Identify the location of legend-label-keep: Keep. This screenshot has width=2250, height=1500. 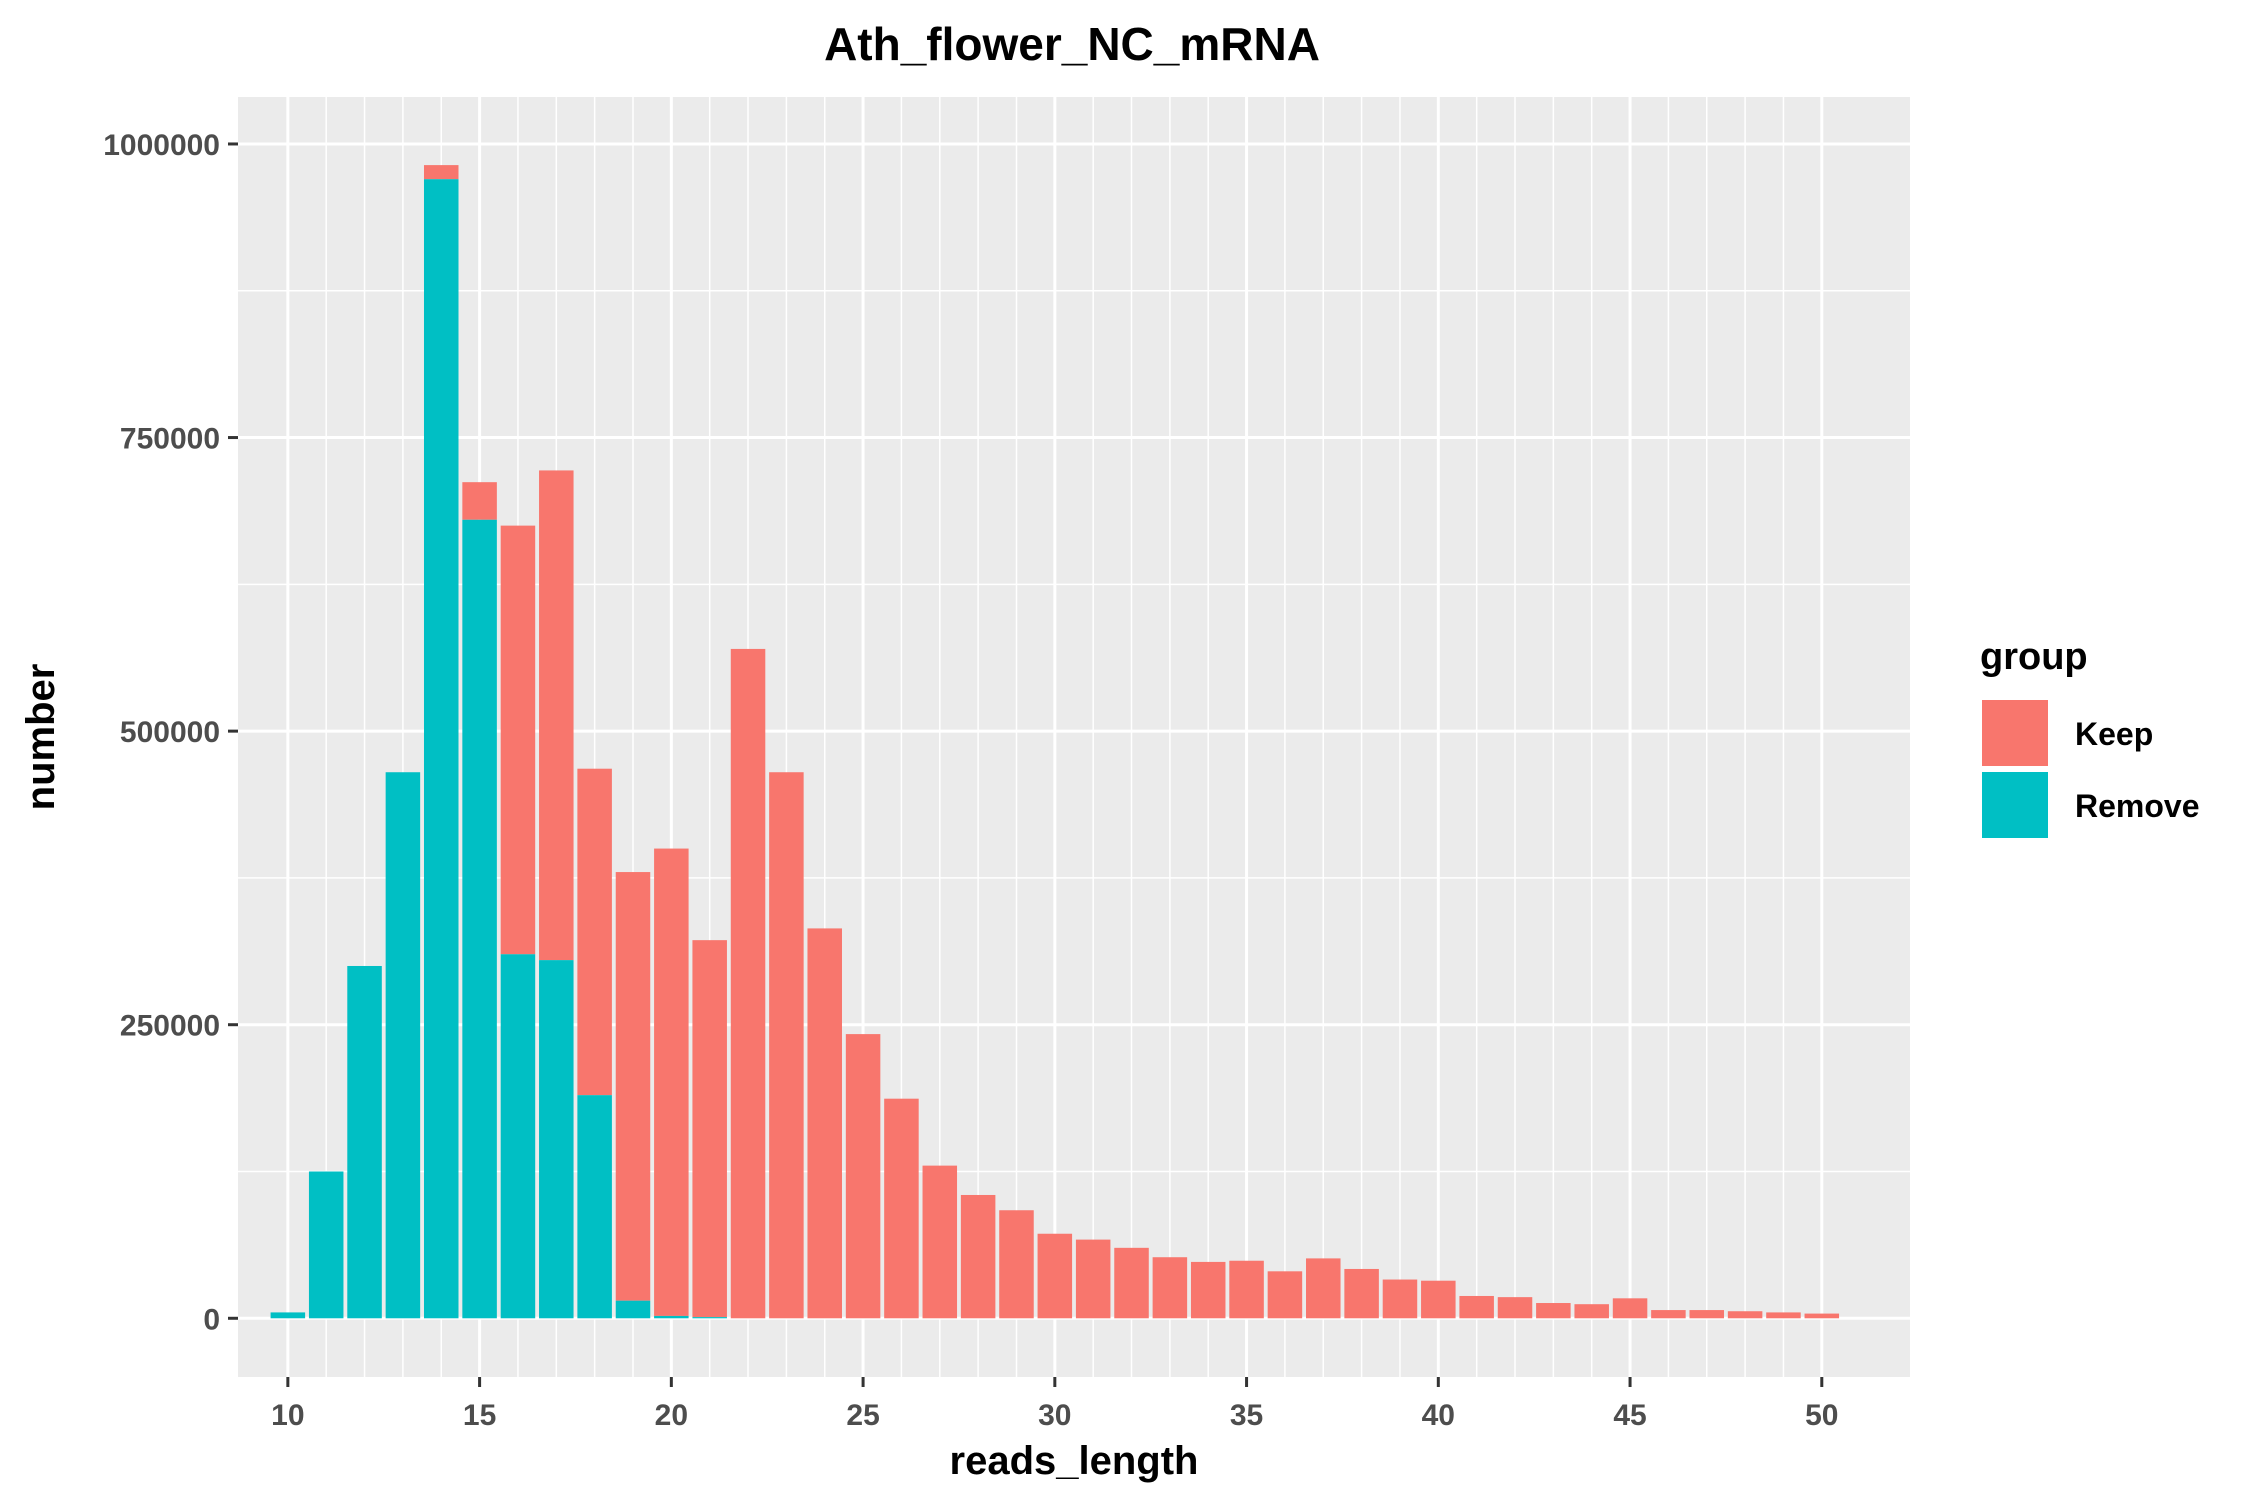
(2114, 734).